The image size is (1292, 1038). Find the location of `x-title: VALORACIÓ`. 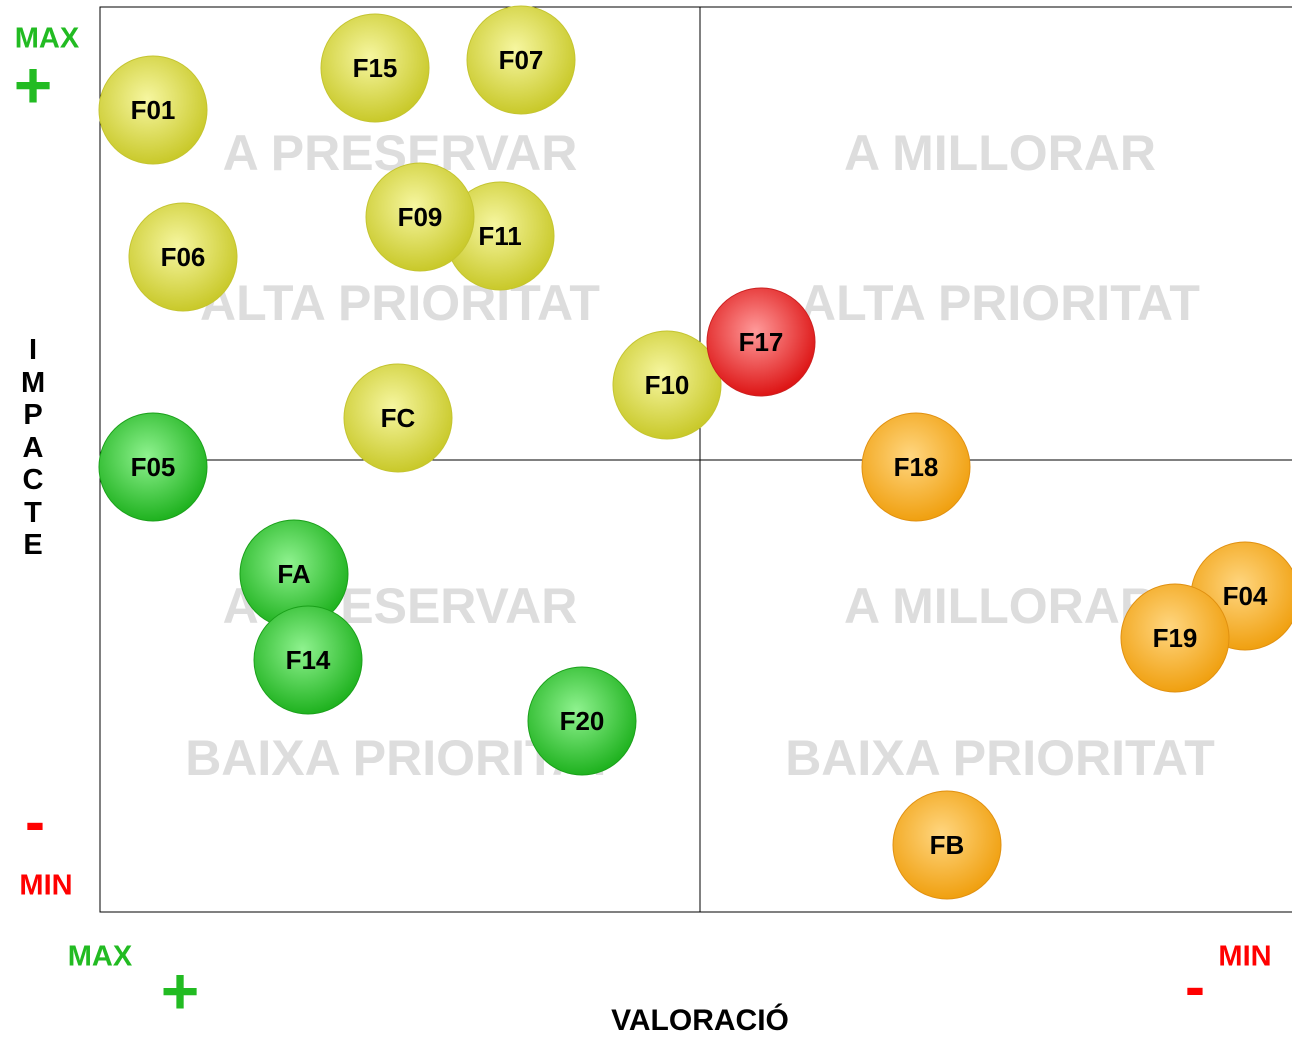

x-title: VALORACIÓ is located at coordinates (700, 1020).